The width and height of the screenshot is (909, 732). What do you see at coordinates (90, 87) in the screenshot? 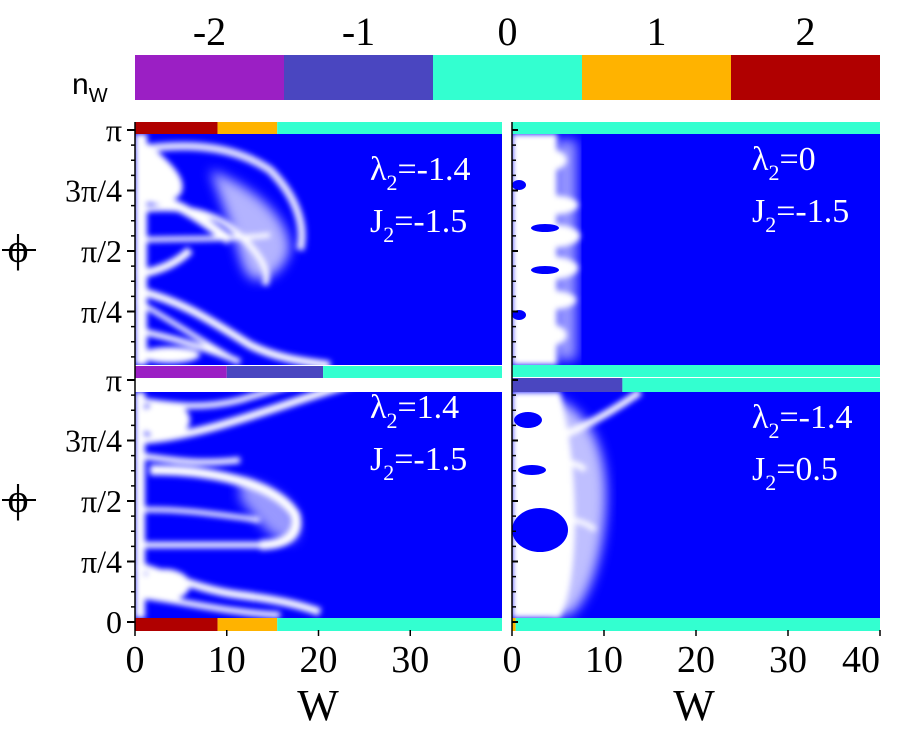
I see `colorbar-label: nW` at bounding box center [90, 87].